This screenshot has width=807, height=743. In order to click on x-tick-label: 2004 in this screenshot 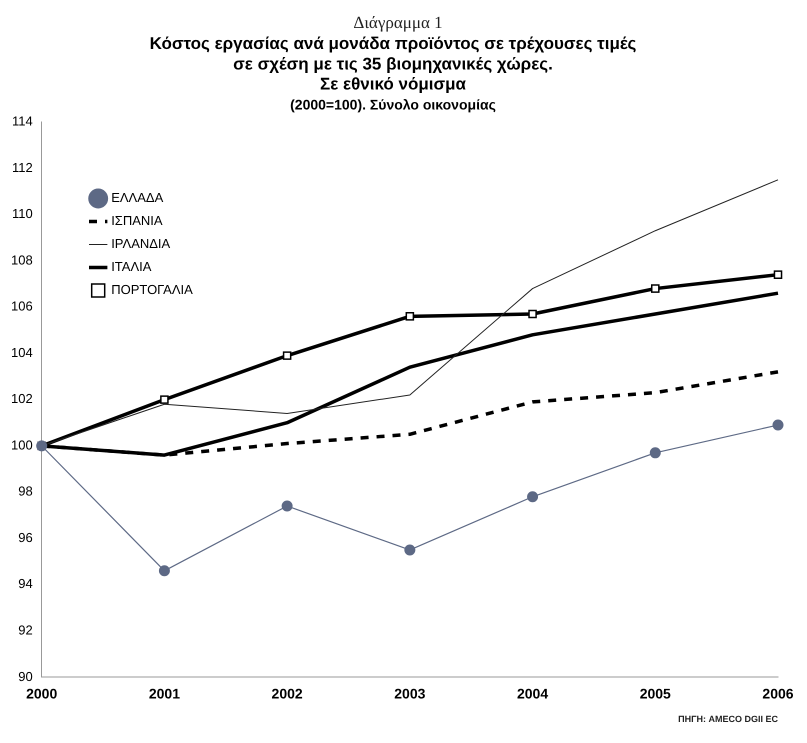, I will do `click(532, 693)`.